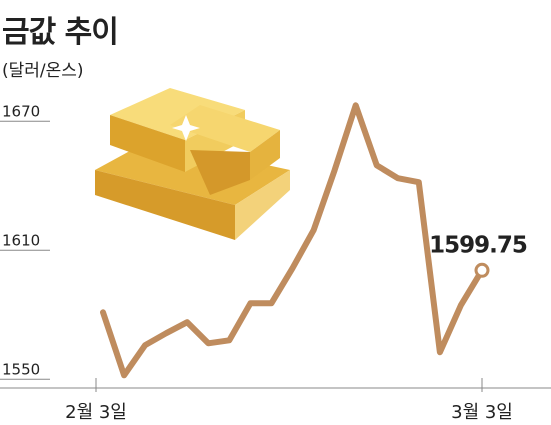 The height and width of the screenshot is (425, 551). Describe the element at coordinates (482, 412) in the screenshot. I see `x-tick-label: 3월 3일` at that location.